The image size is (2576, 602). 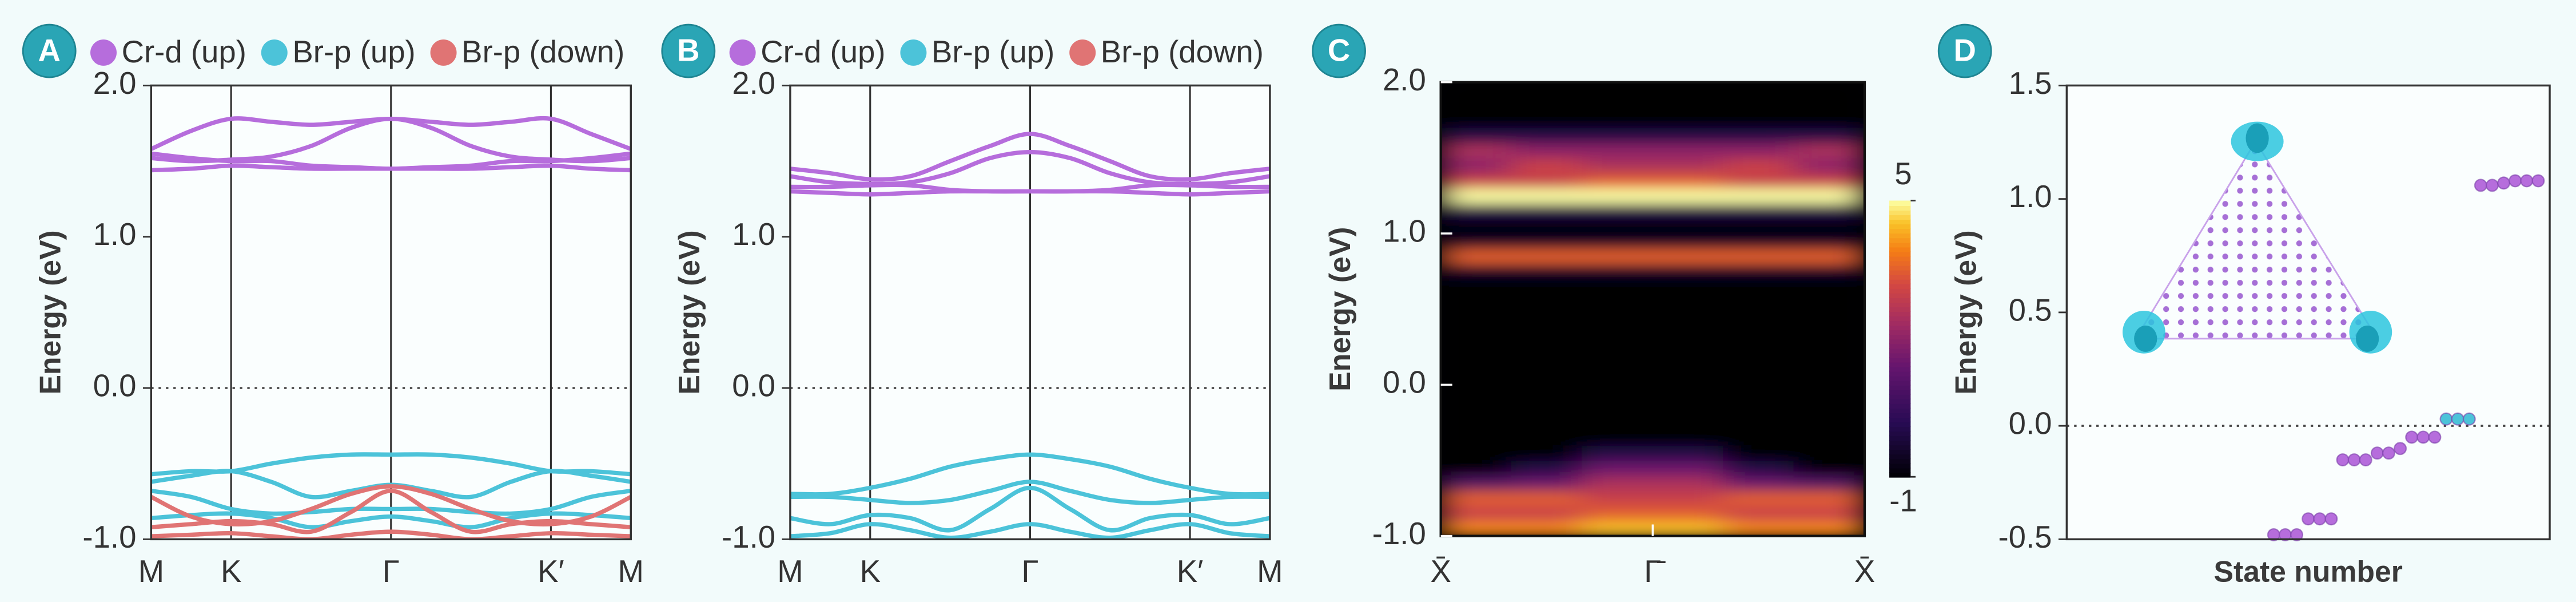 What do you see at coordinates (748, 537) in the screenshot?
I see `y-tick-label: -1.0` at bounding box center [748, 537].